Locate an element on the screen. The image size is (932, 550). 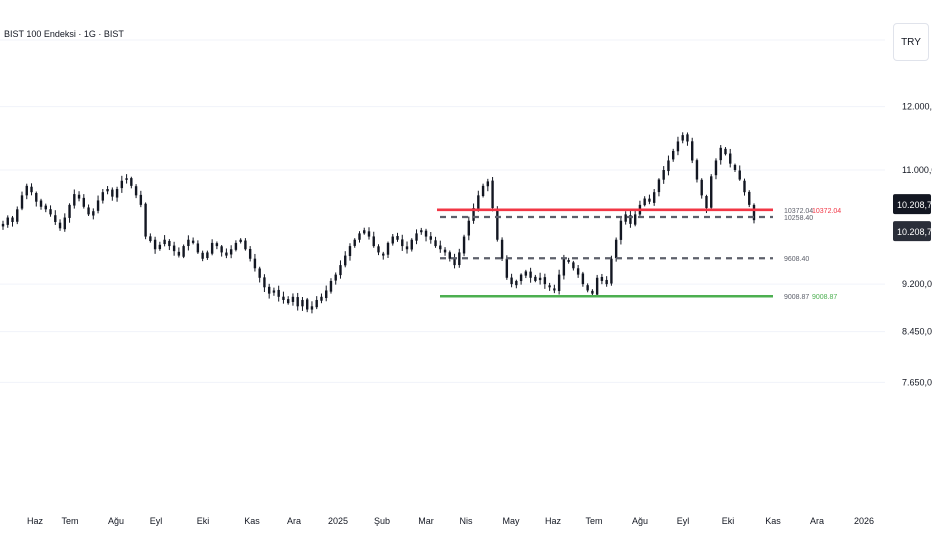
x-tick-label: Ara is located at coordinates (294, 521).